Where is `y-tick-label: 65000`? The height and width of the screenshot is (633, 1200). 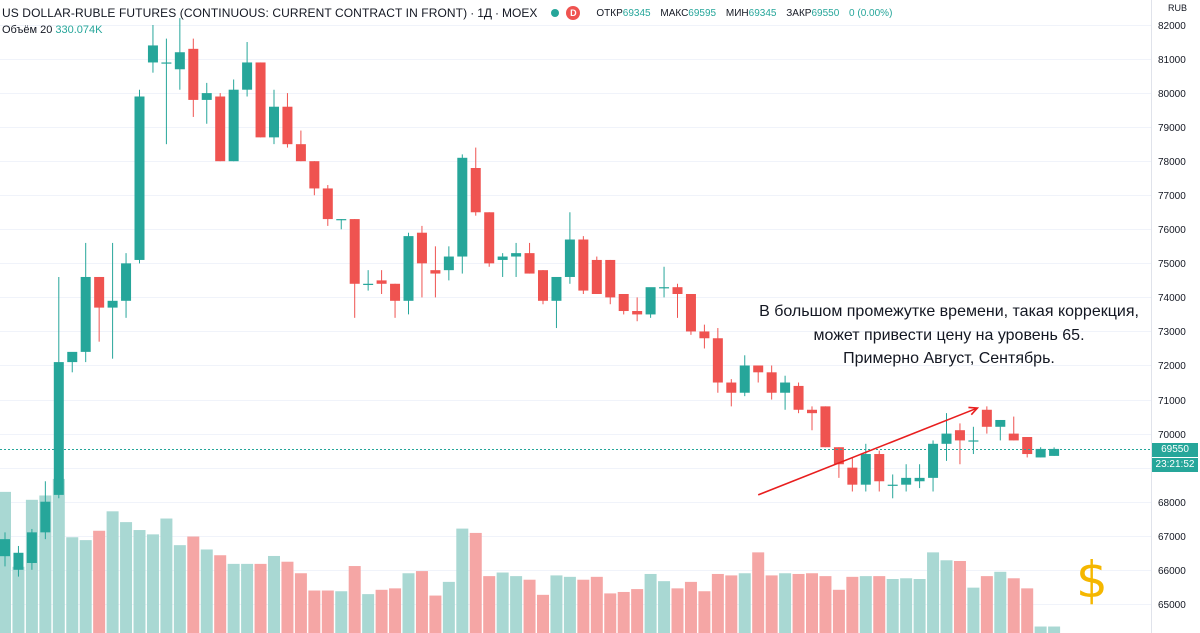
y-tick-label: 65000 is located at coordinates (1172, 605).